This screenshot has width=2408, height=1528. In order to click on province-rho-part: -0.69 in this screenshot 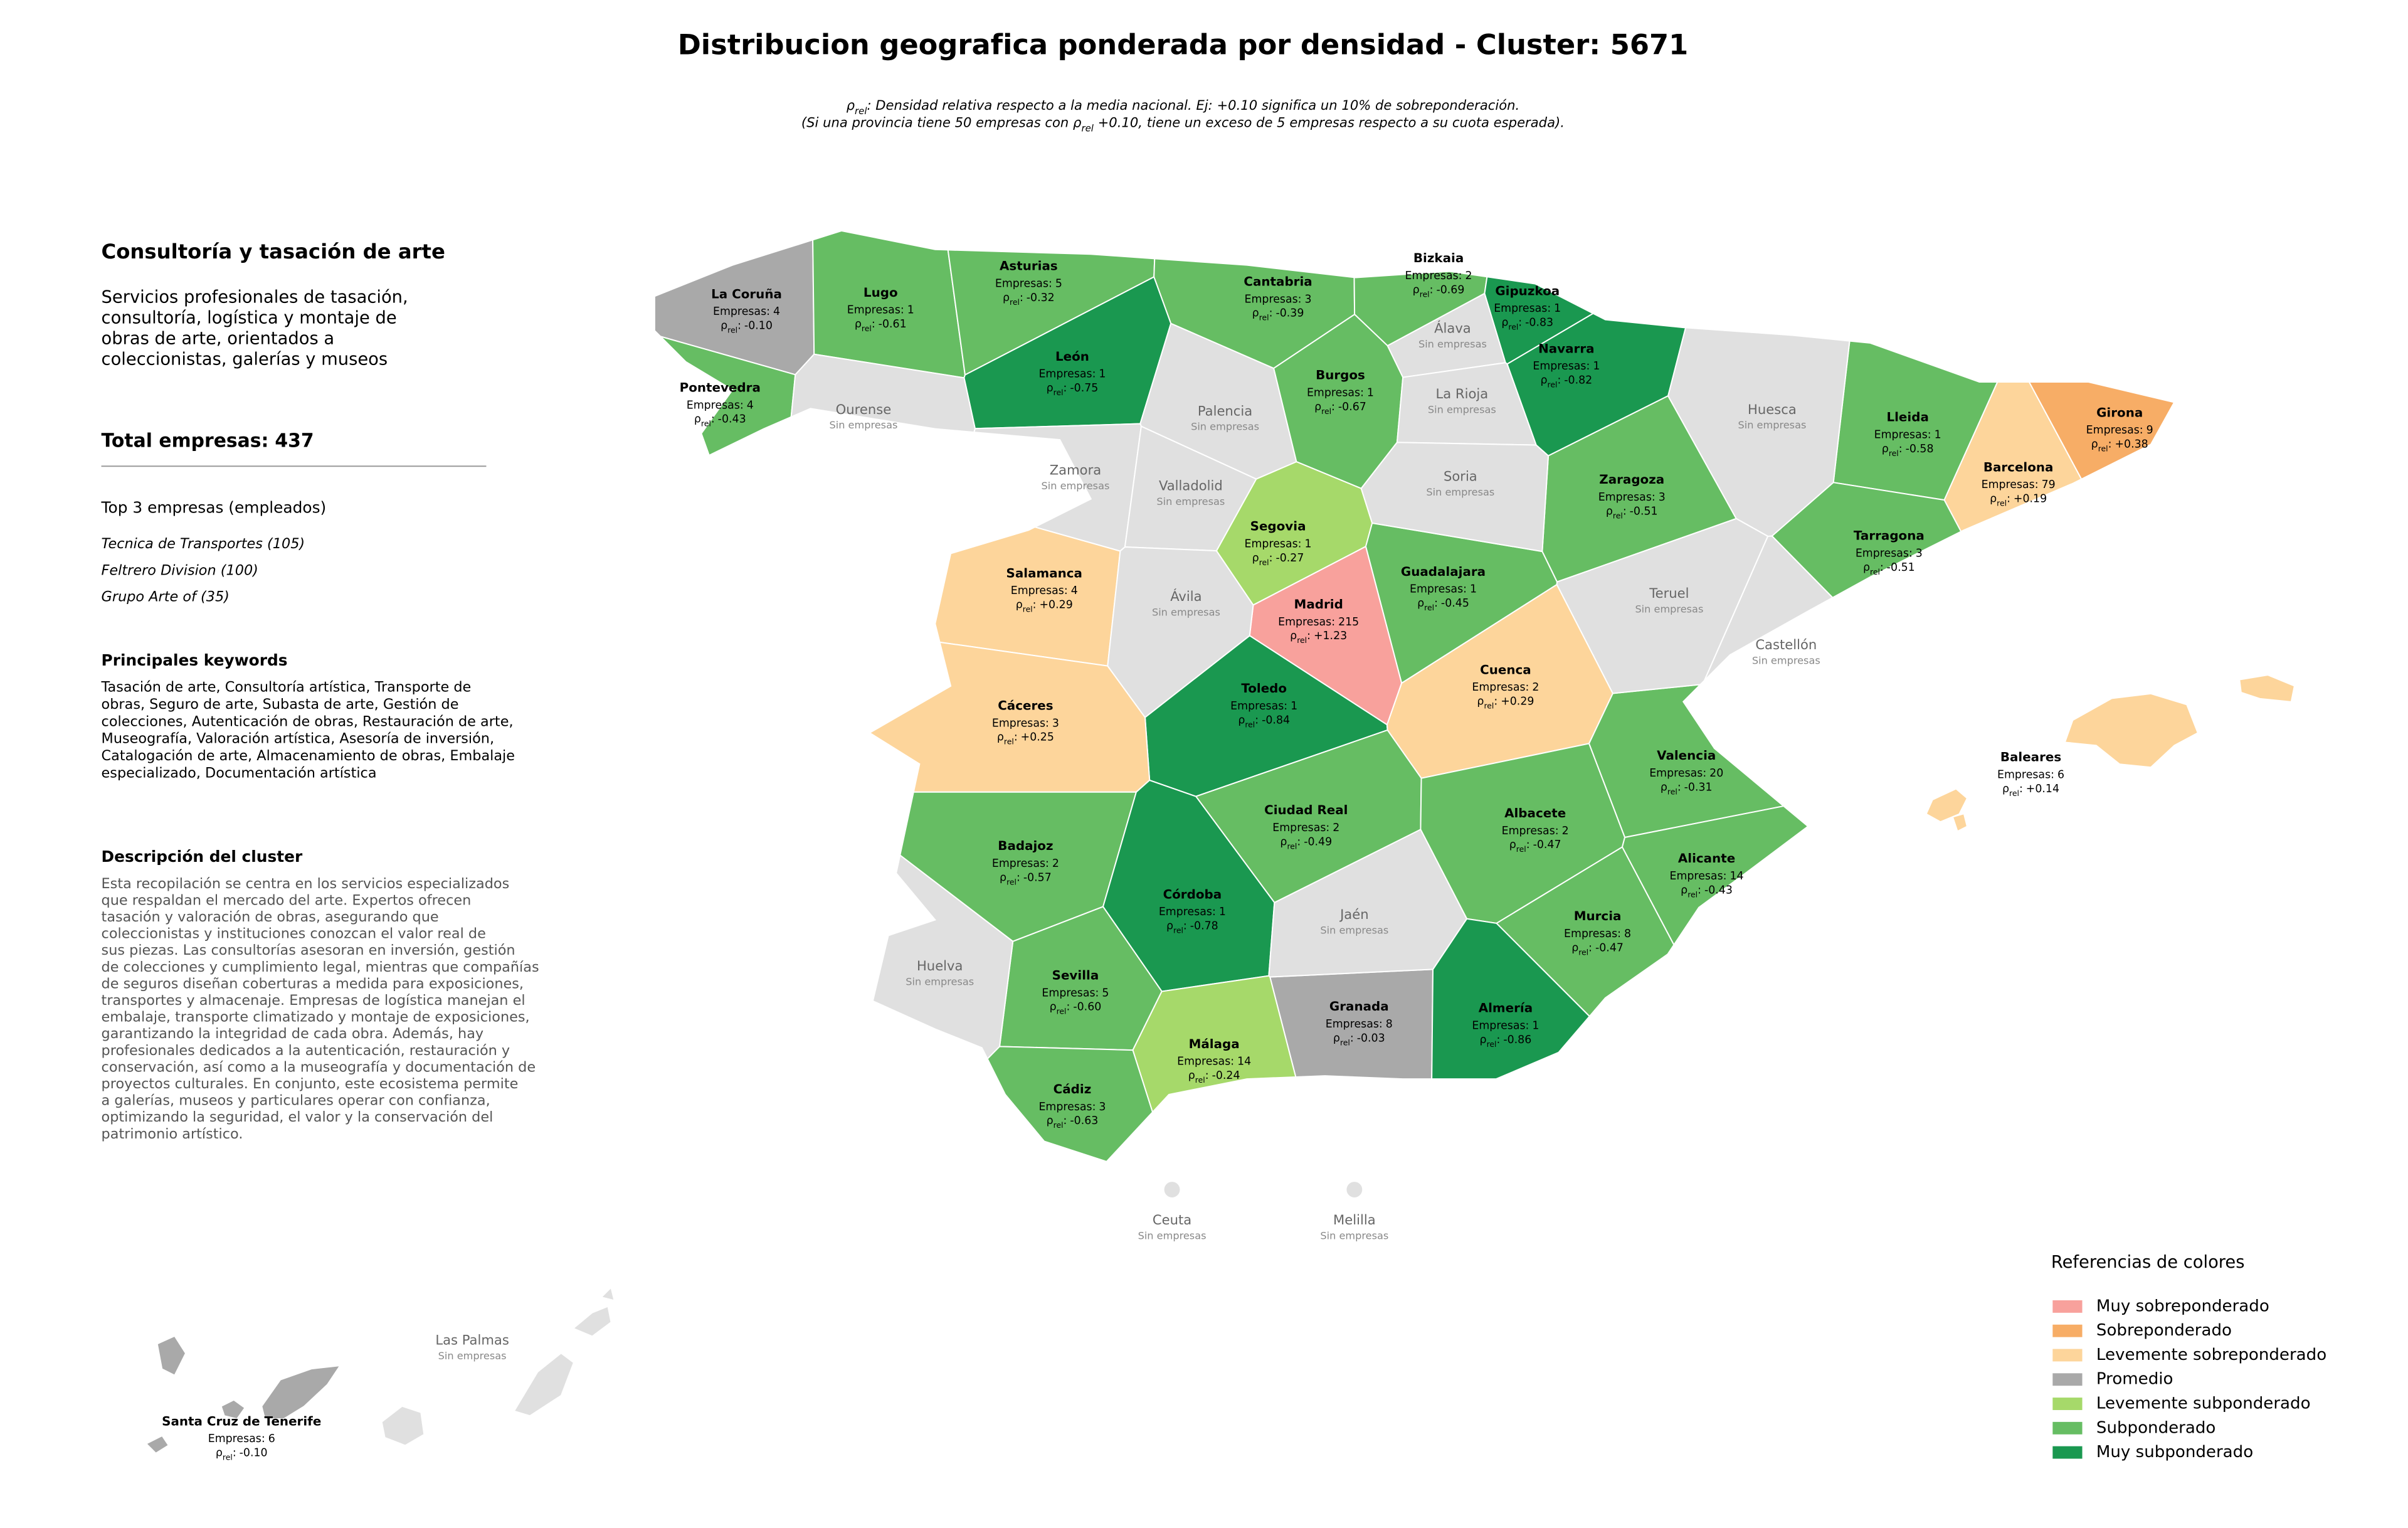, I will do `click(1450, 290)`.